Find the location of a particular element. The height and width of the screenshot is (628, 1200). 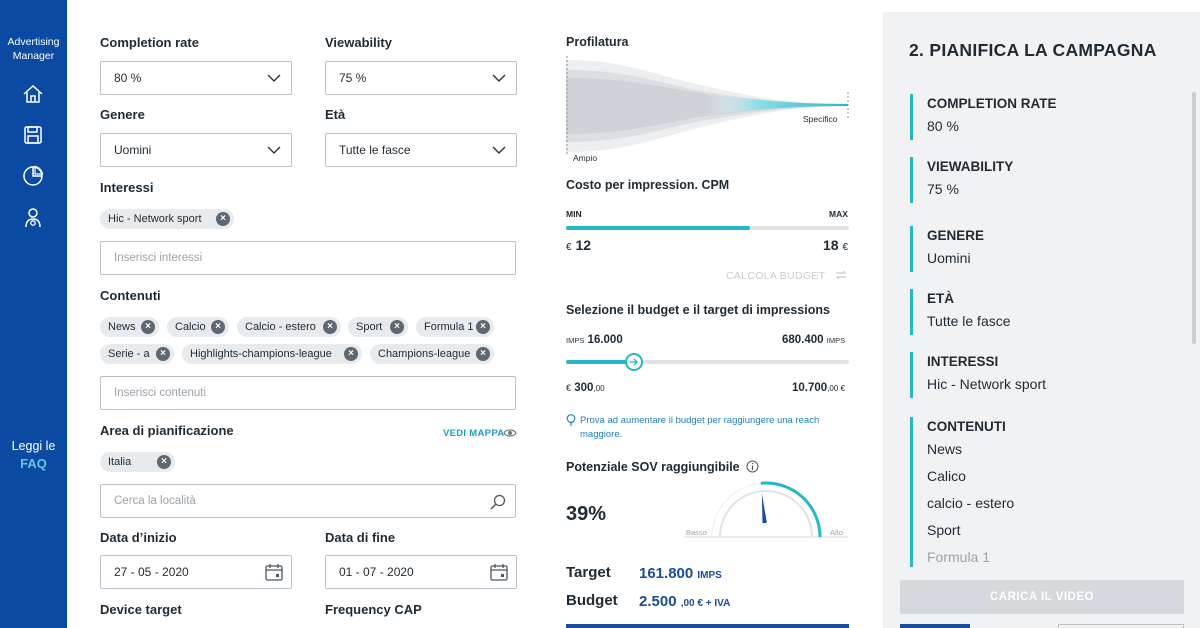

summary-scrollbar is located at coordinates (1194, 218).